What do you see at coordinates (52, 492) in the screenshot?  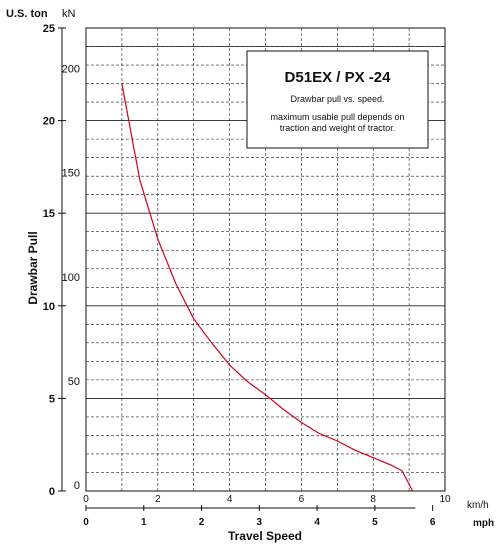 I see `y-tick-label-uston: 0` at bounding box center [52, 492].